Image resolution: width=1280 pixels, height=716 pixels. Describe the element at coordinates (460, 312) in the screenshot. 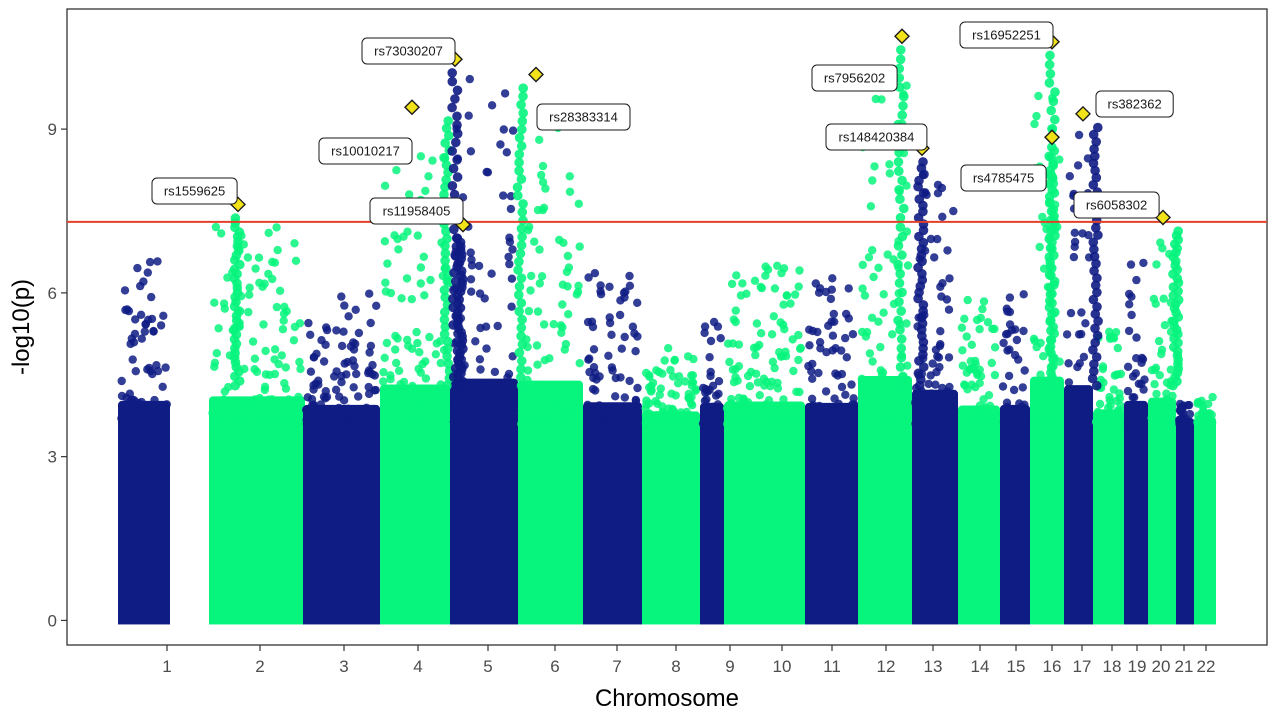

I see `peak-column-rs11958405` at that location.